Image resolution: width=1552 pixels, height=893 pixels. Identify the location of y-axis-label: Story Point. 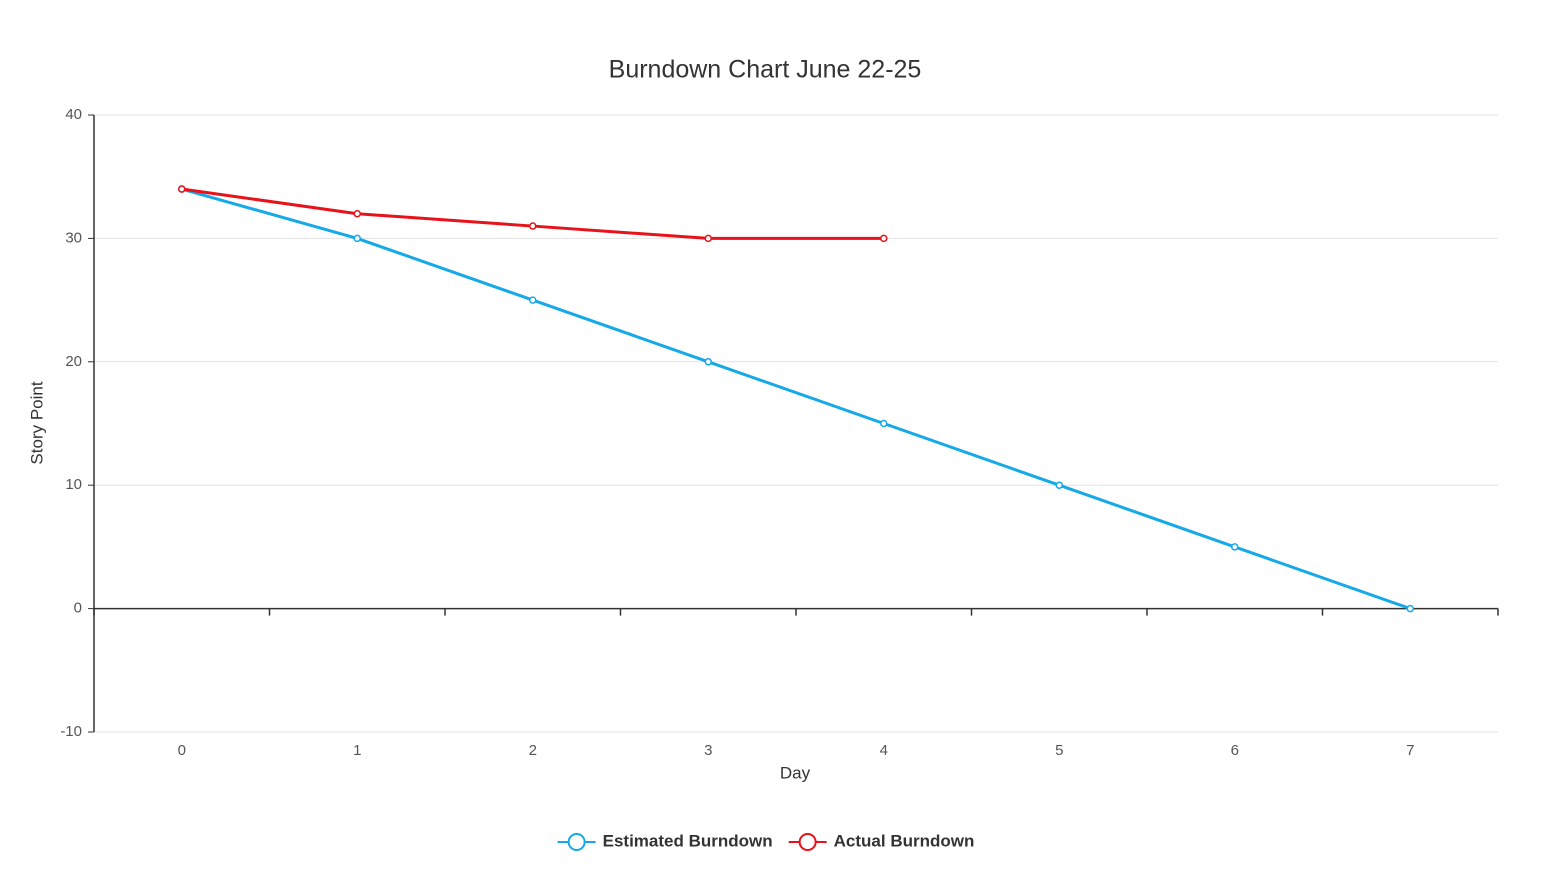
(36, 422).